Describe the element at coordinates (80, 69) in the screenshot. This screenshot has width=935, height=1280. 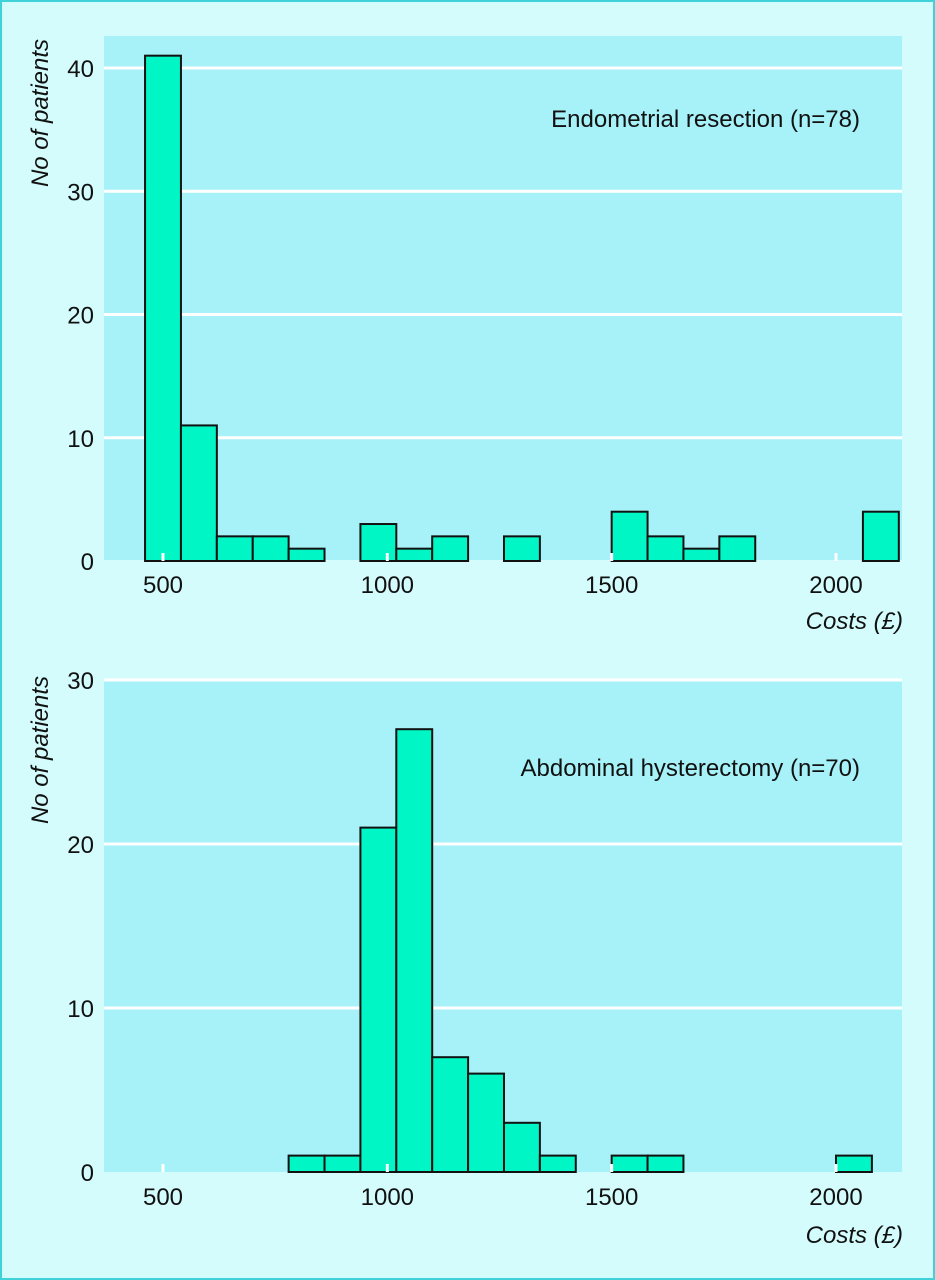
I see `y-tick-label: 40` at that location.